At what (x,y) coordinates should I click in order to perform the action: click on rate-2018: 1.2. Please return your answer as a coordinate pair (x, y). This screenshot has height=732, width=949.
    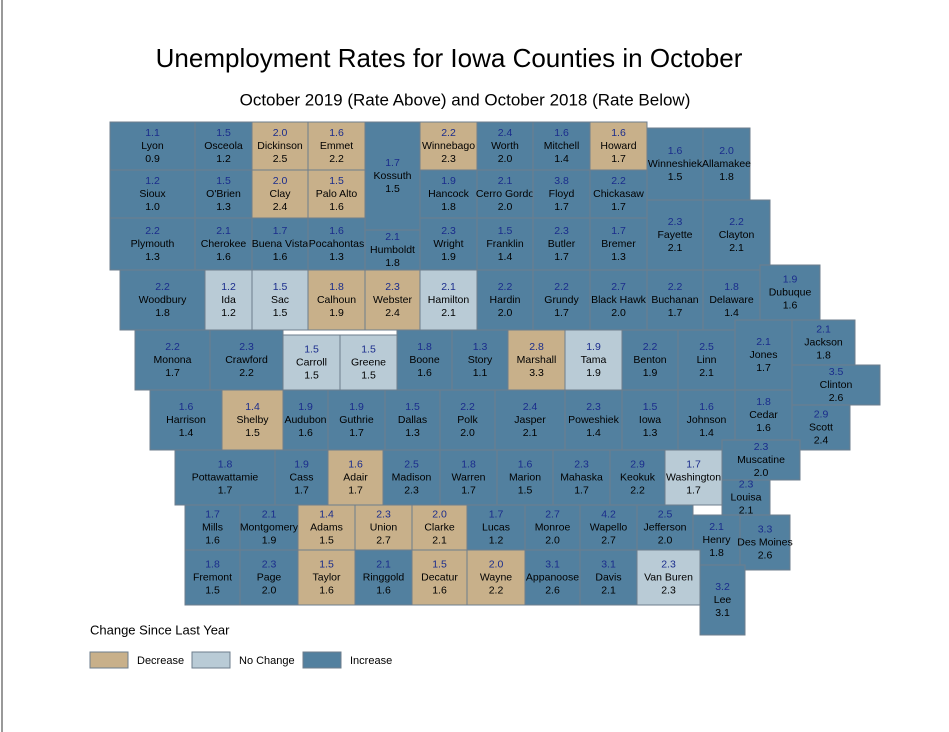
    Looking at the image, I should click on (228, 313).